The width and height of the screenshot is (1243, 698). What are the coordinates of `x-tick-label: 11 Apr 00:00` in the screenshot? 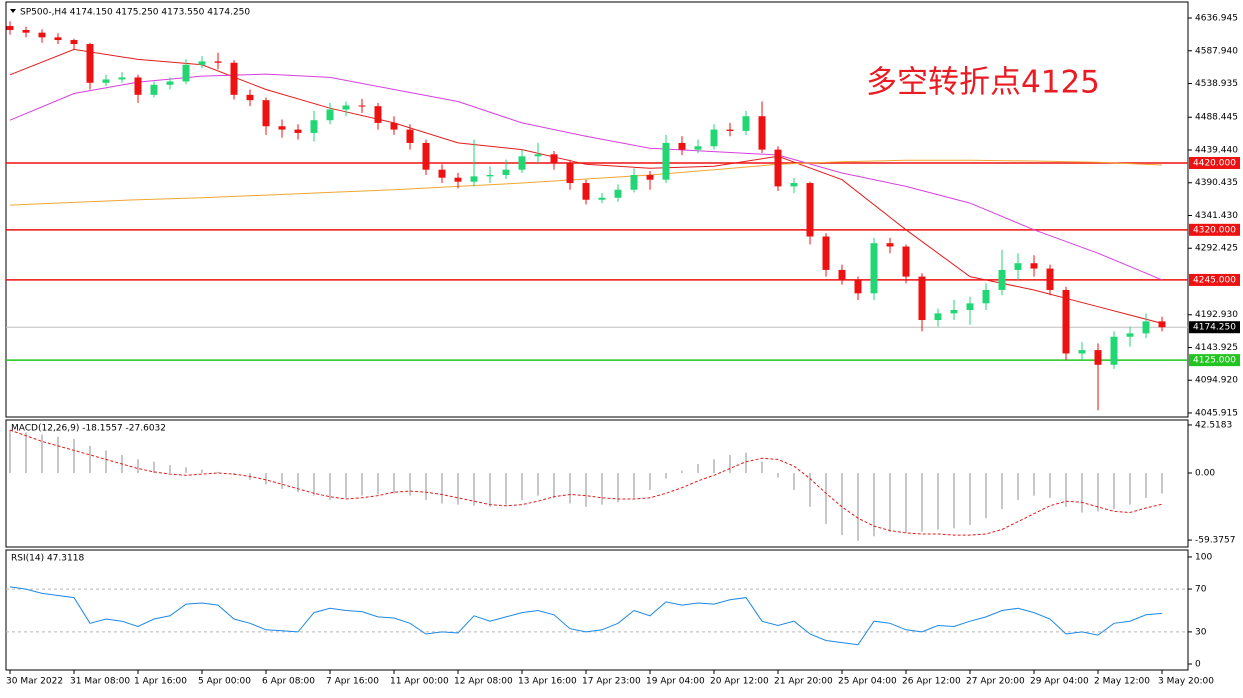 It's located at (419, 682).